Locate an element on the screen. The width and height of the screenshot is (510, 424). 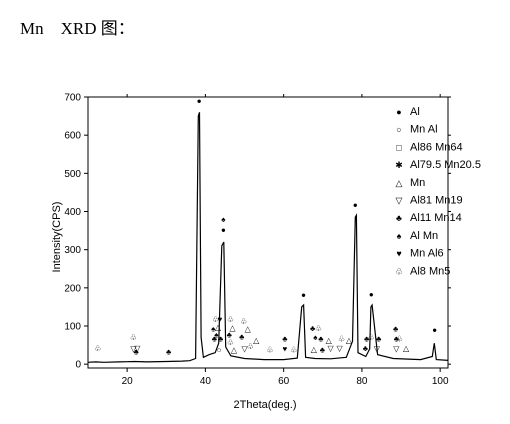
figure-caption: Mn XRD 图： is located at coordinates (77, 28).